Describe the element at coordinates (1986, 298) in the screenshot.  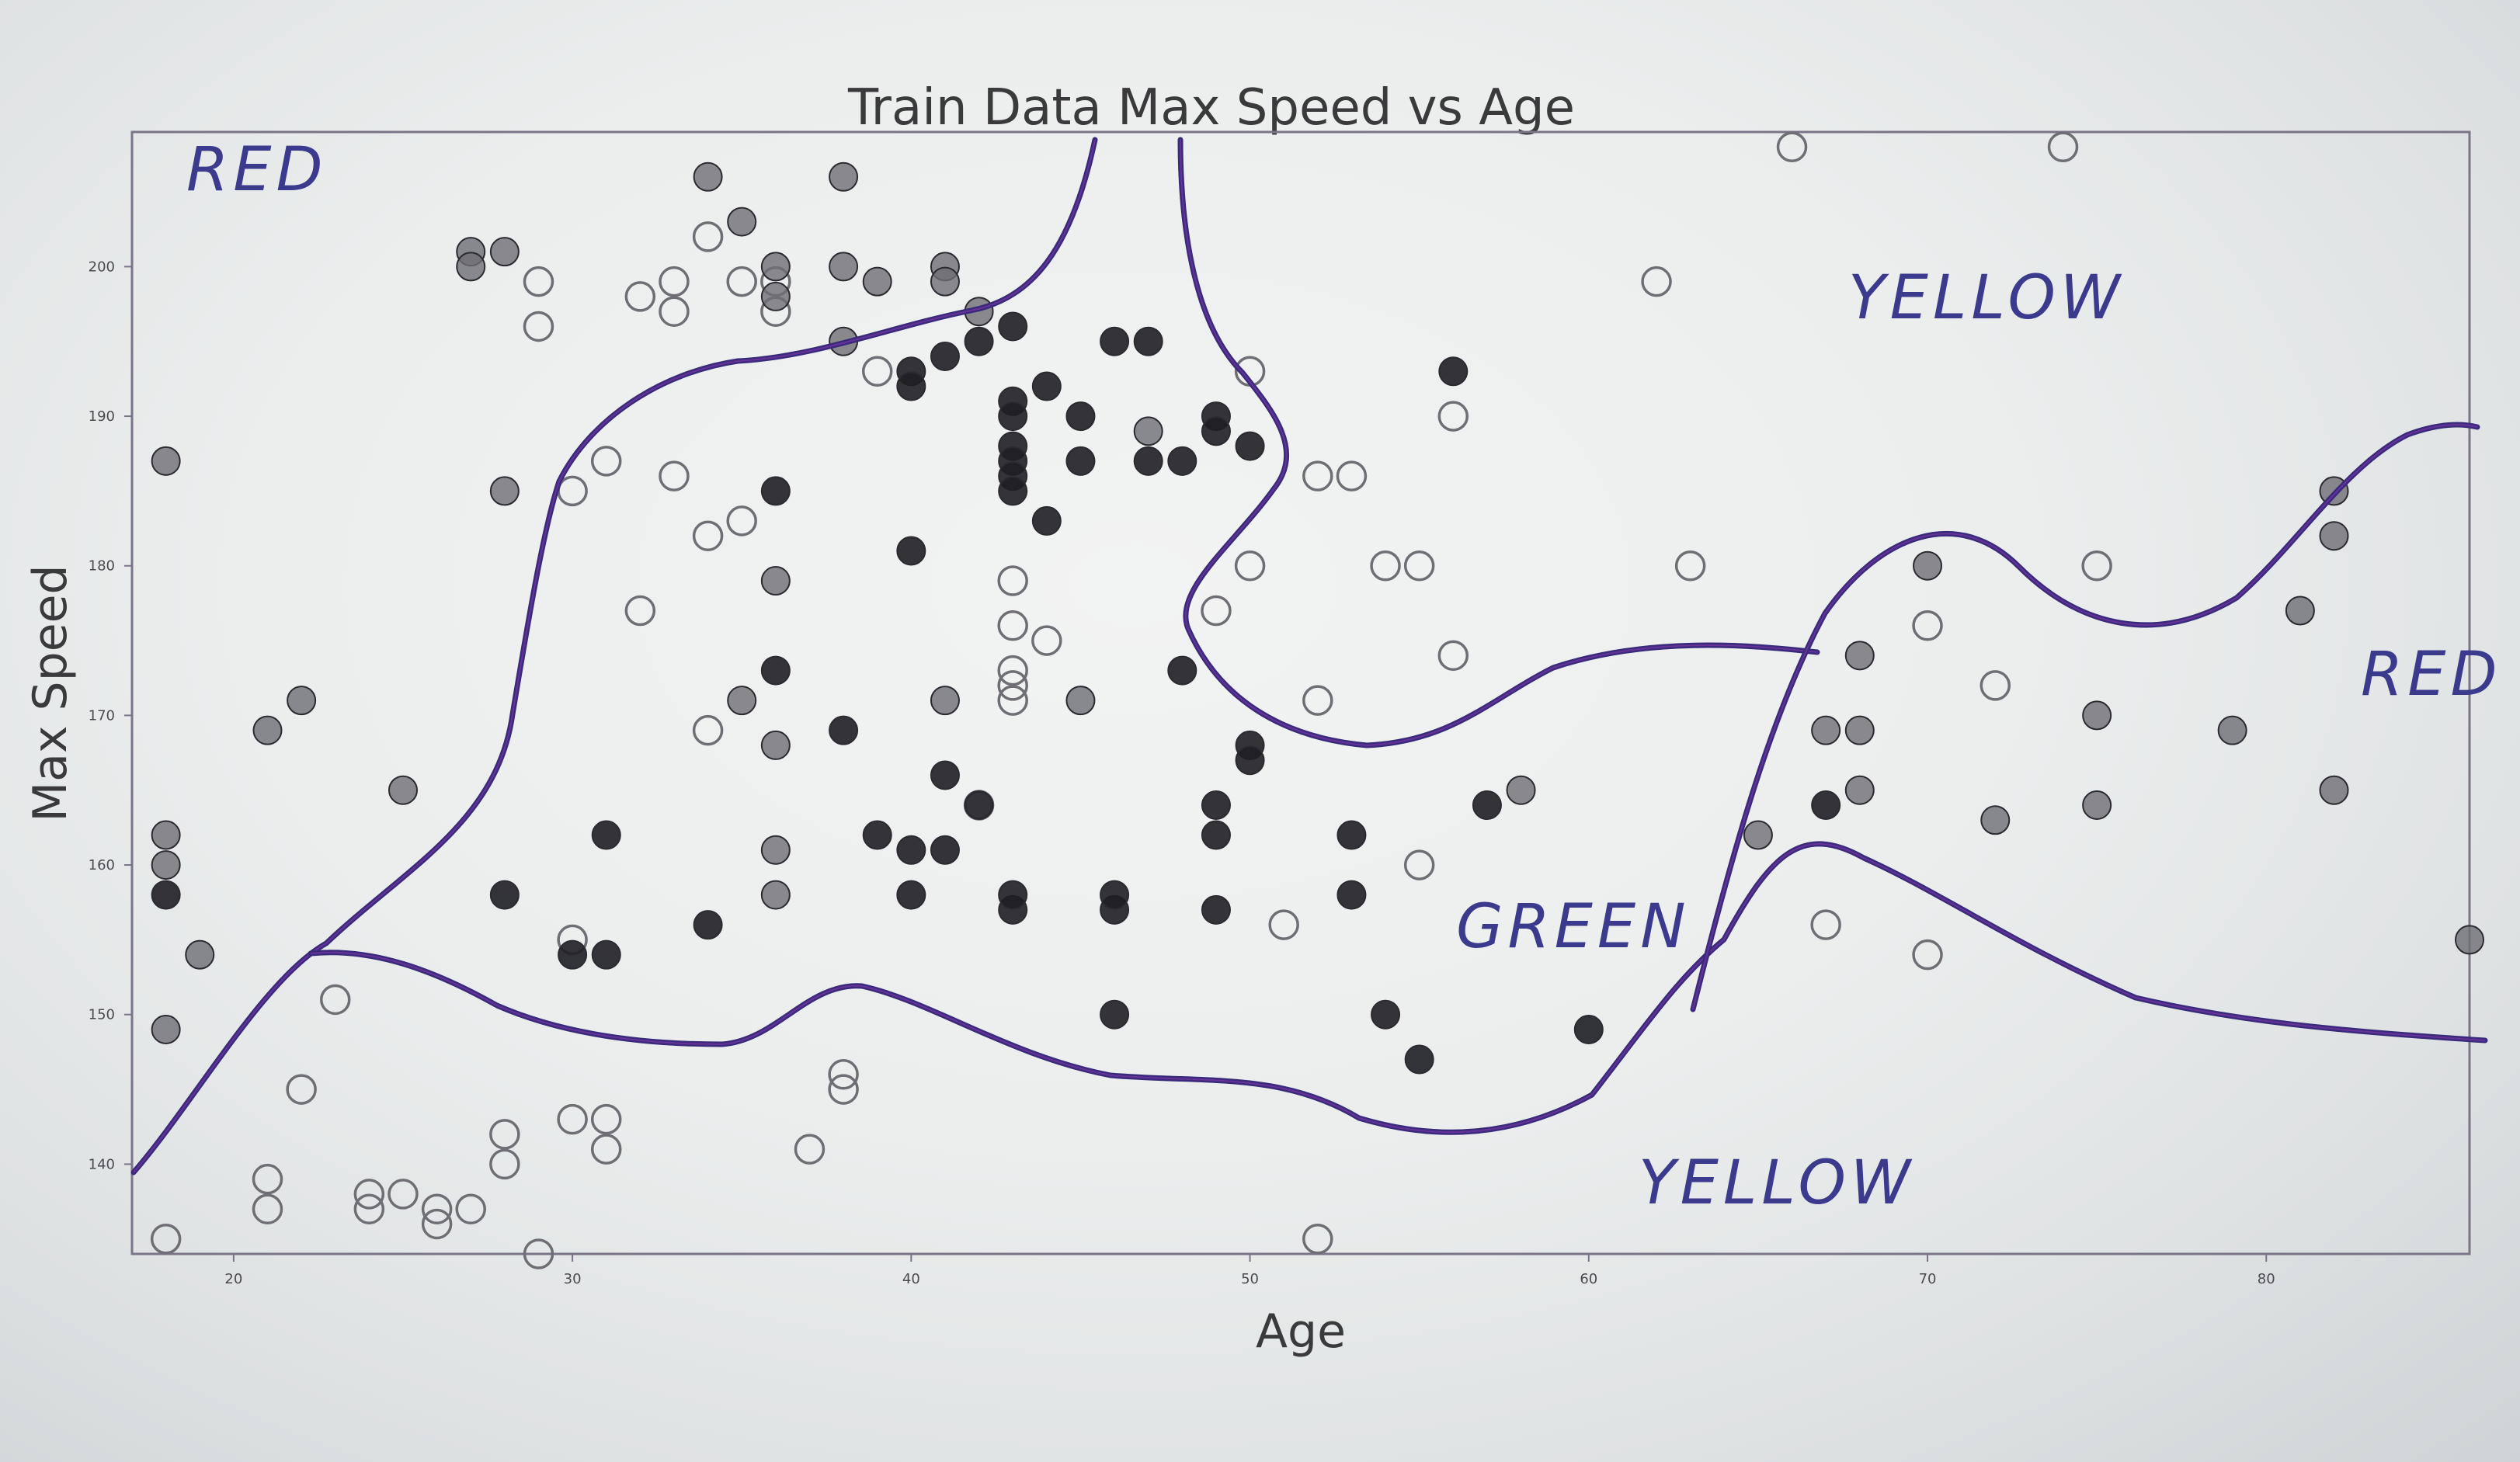
I see `region-label-yellow-top-right: YELLOW` at that location.